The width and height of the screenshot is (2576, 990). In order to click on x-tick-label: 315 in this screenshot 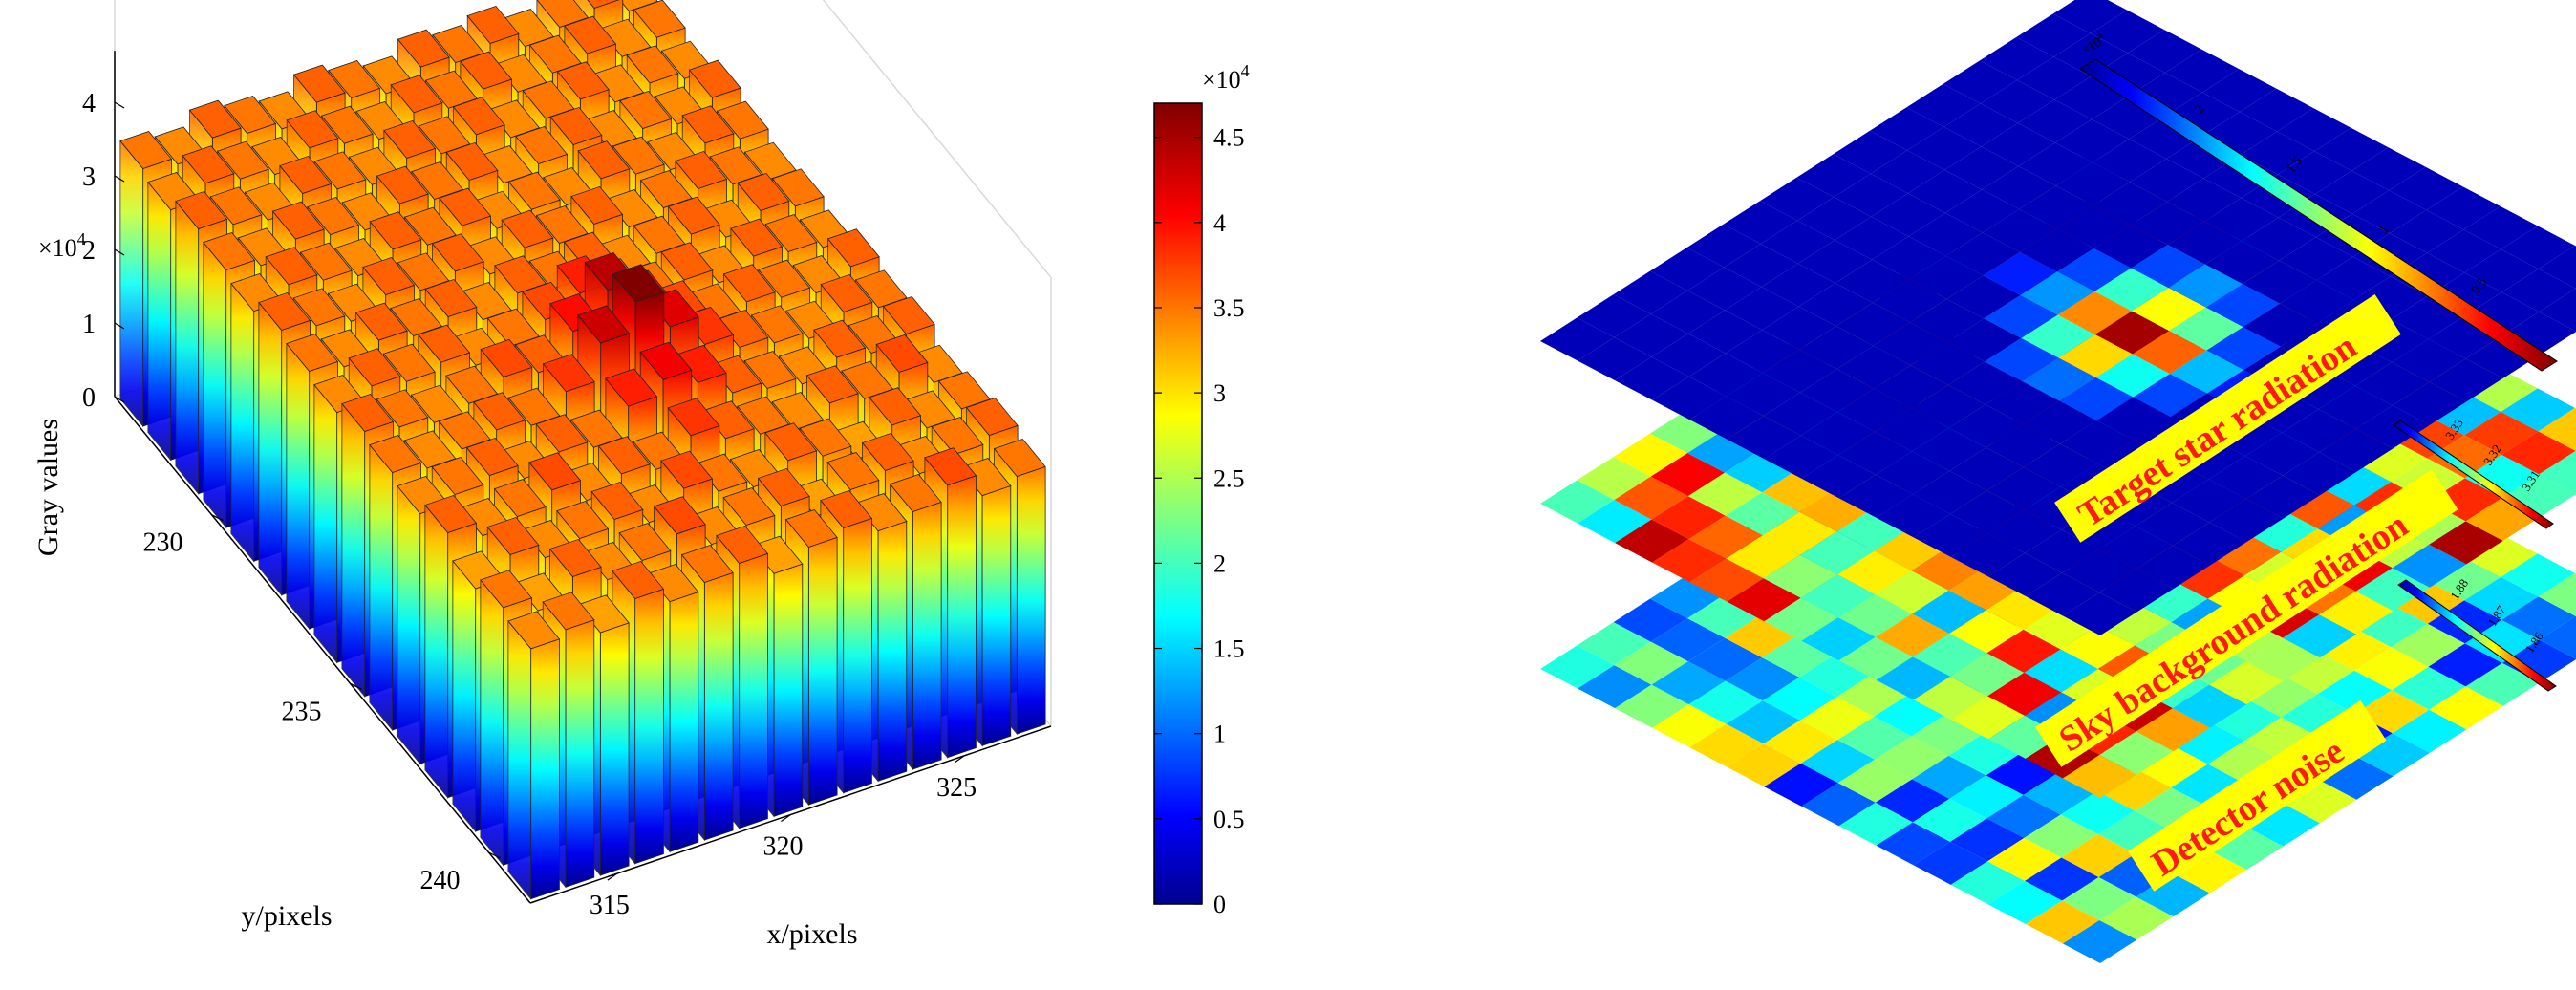, I will do `click(610, 906)`.